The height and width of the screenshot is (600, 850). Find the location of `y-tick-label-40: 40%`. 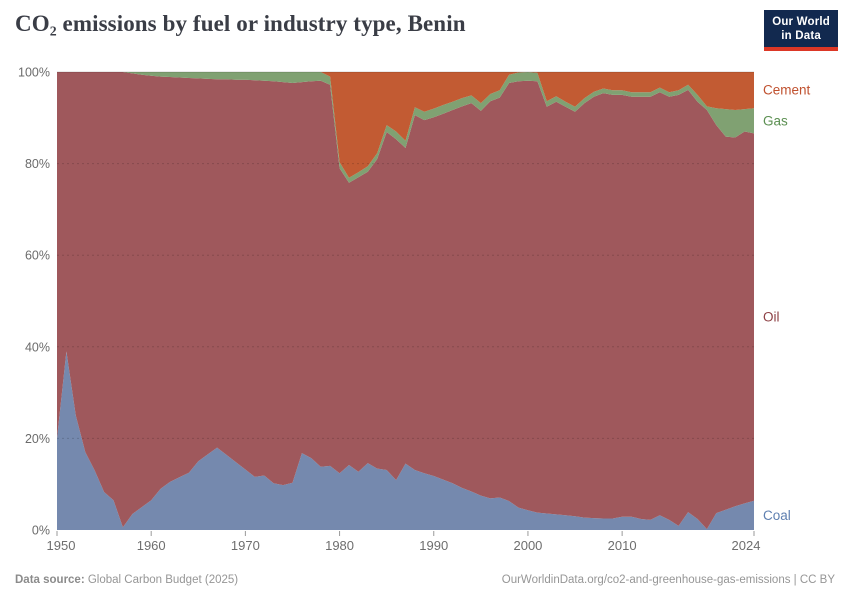

y-tick-label-40: 40% is located at coordinates (37, 347).